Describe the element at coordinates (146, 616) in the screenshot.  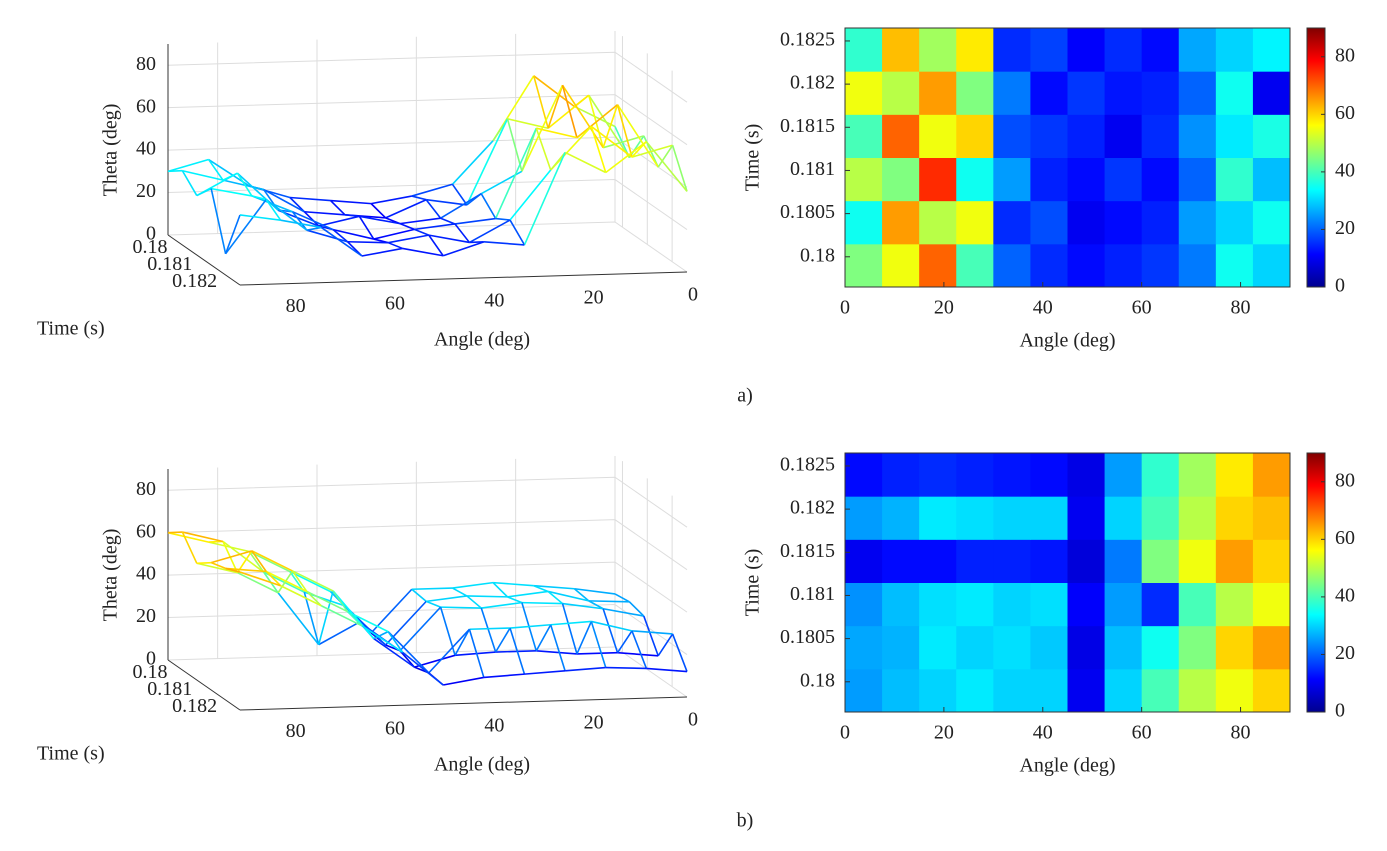
I see `z-tick-label: 20` at that location.